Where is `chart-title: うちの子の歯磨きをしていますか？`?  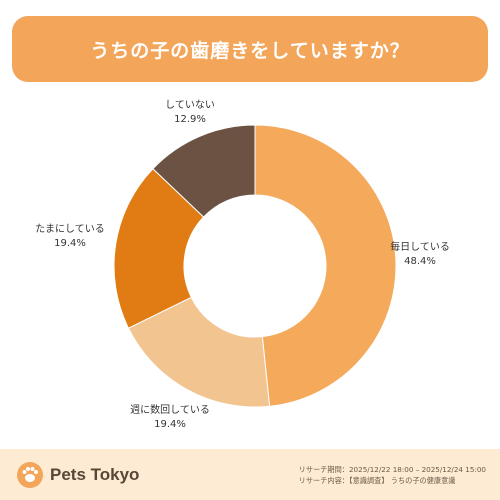 chart-title: うちの子の歯磨きをしていますか？ is located at coordinates (250, 50).